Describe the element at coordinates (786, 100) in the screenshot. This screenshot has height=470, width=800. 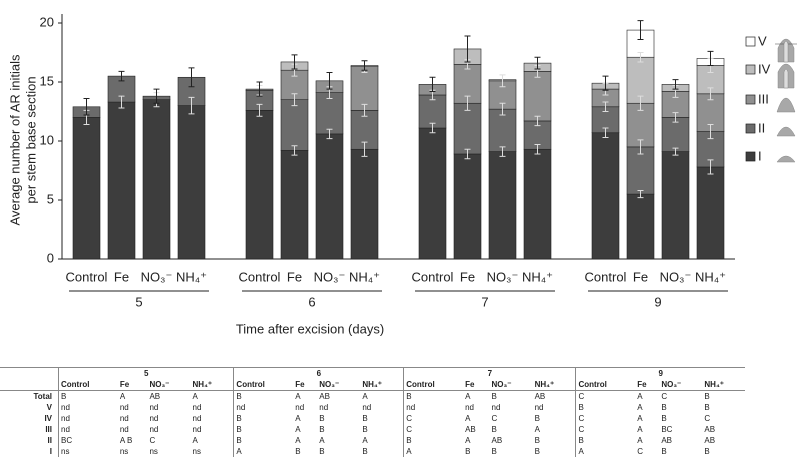
I see `stage-icons` at that location.